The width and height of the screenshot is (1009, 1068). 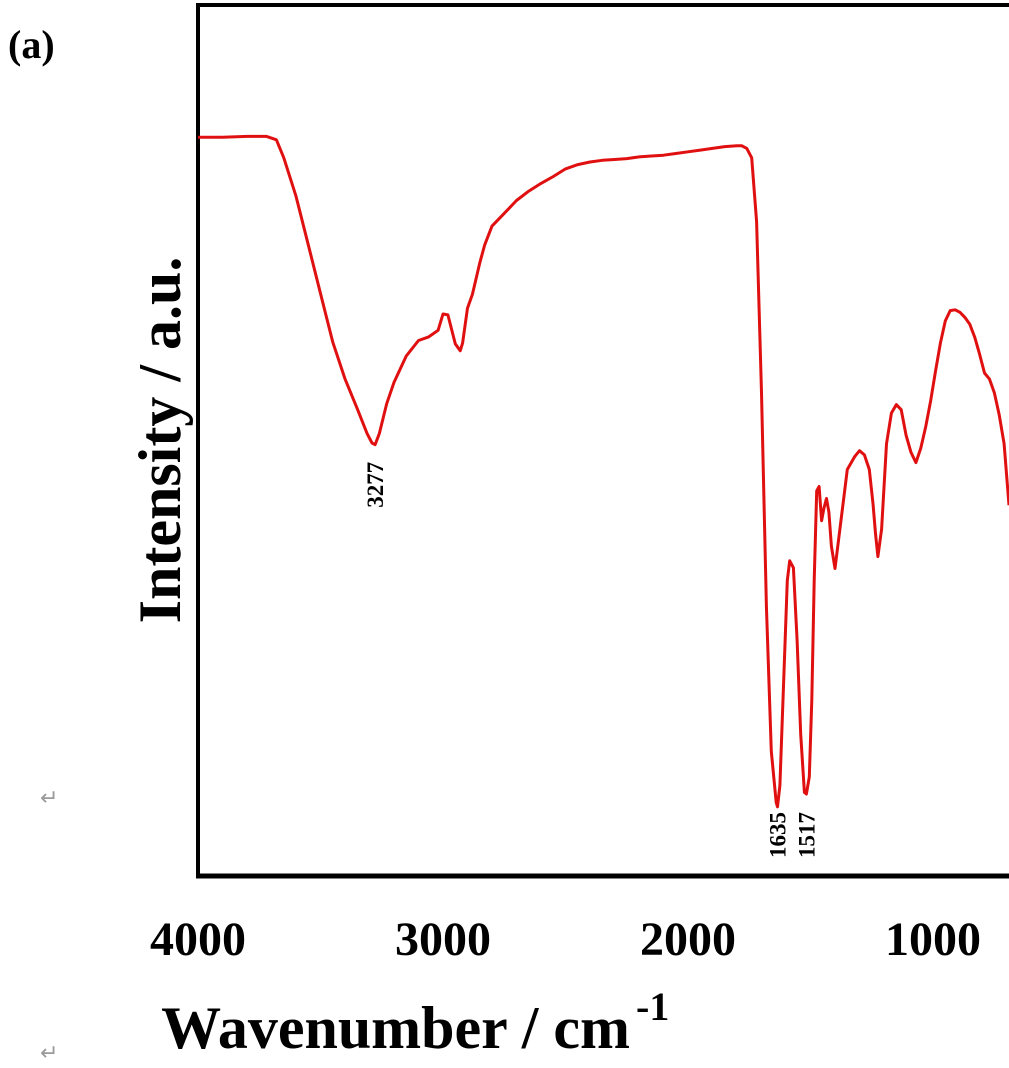 I want to click on x-tick-label-3000: 3000, so click(x=443, y=939).